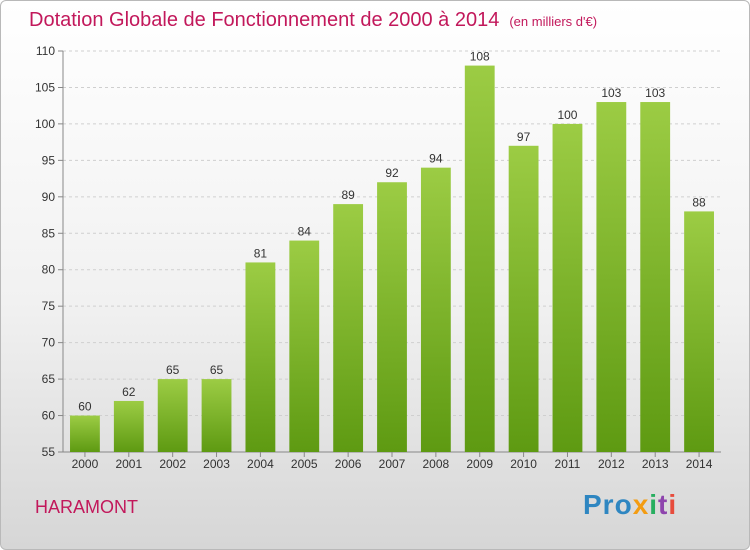  Describe the element at coordinates (523, 299) in the screenshot. I see `bar-2010` at that location.